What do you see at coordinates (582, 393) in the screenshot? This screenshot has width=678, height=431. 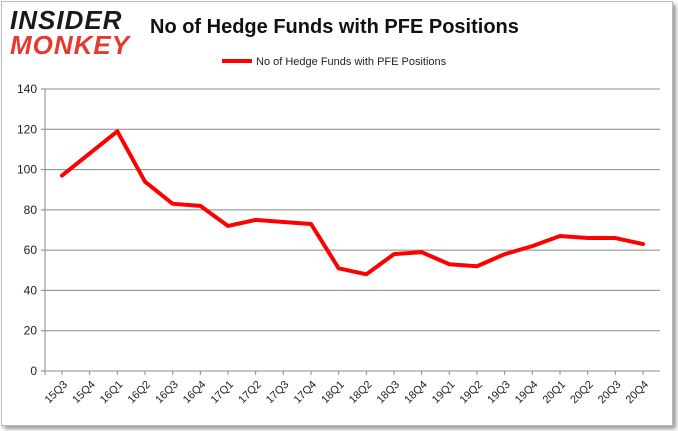 I see `x-tick-label: 20Q2` at bounding box center [582, 393].